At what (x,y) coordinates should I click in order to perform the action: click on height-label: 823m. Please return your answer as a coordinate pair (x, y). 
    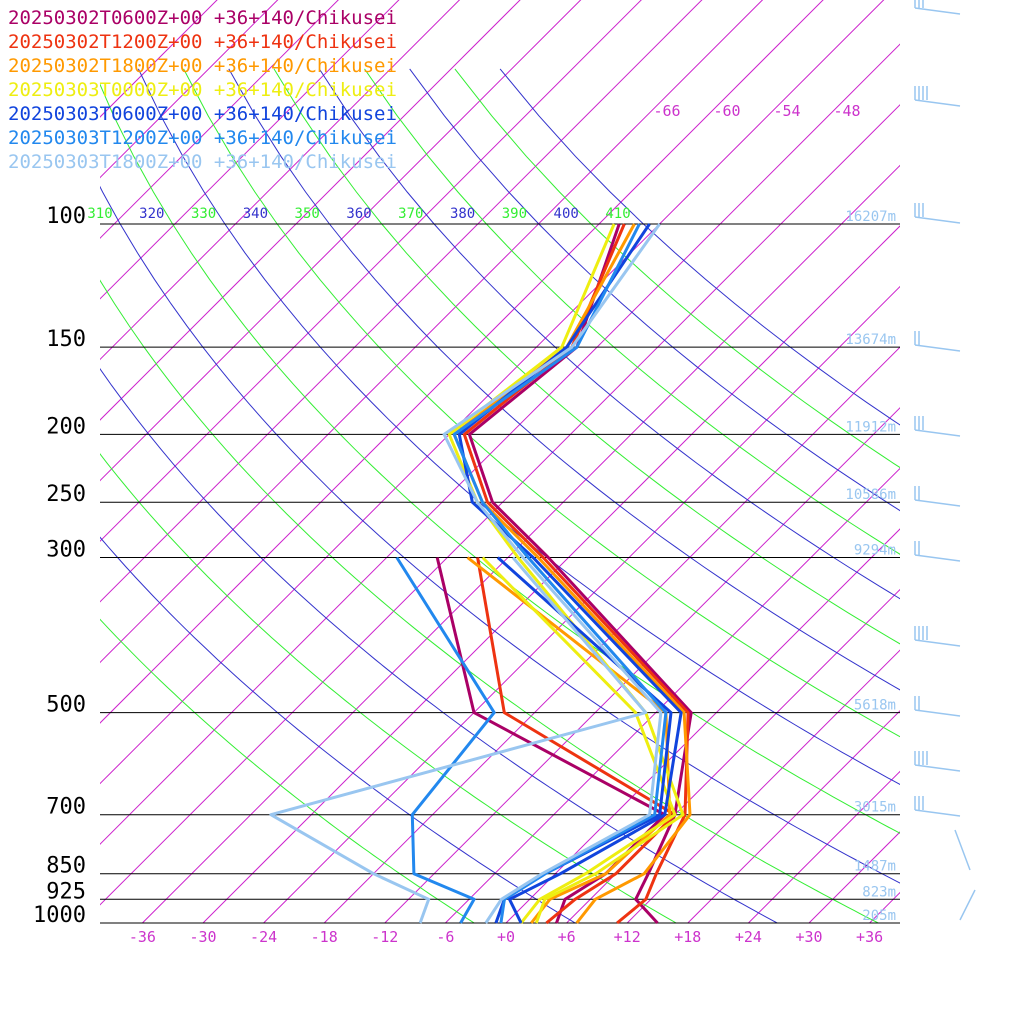
    Looking at the image, I should click on (879, 892).